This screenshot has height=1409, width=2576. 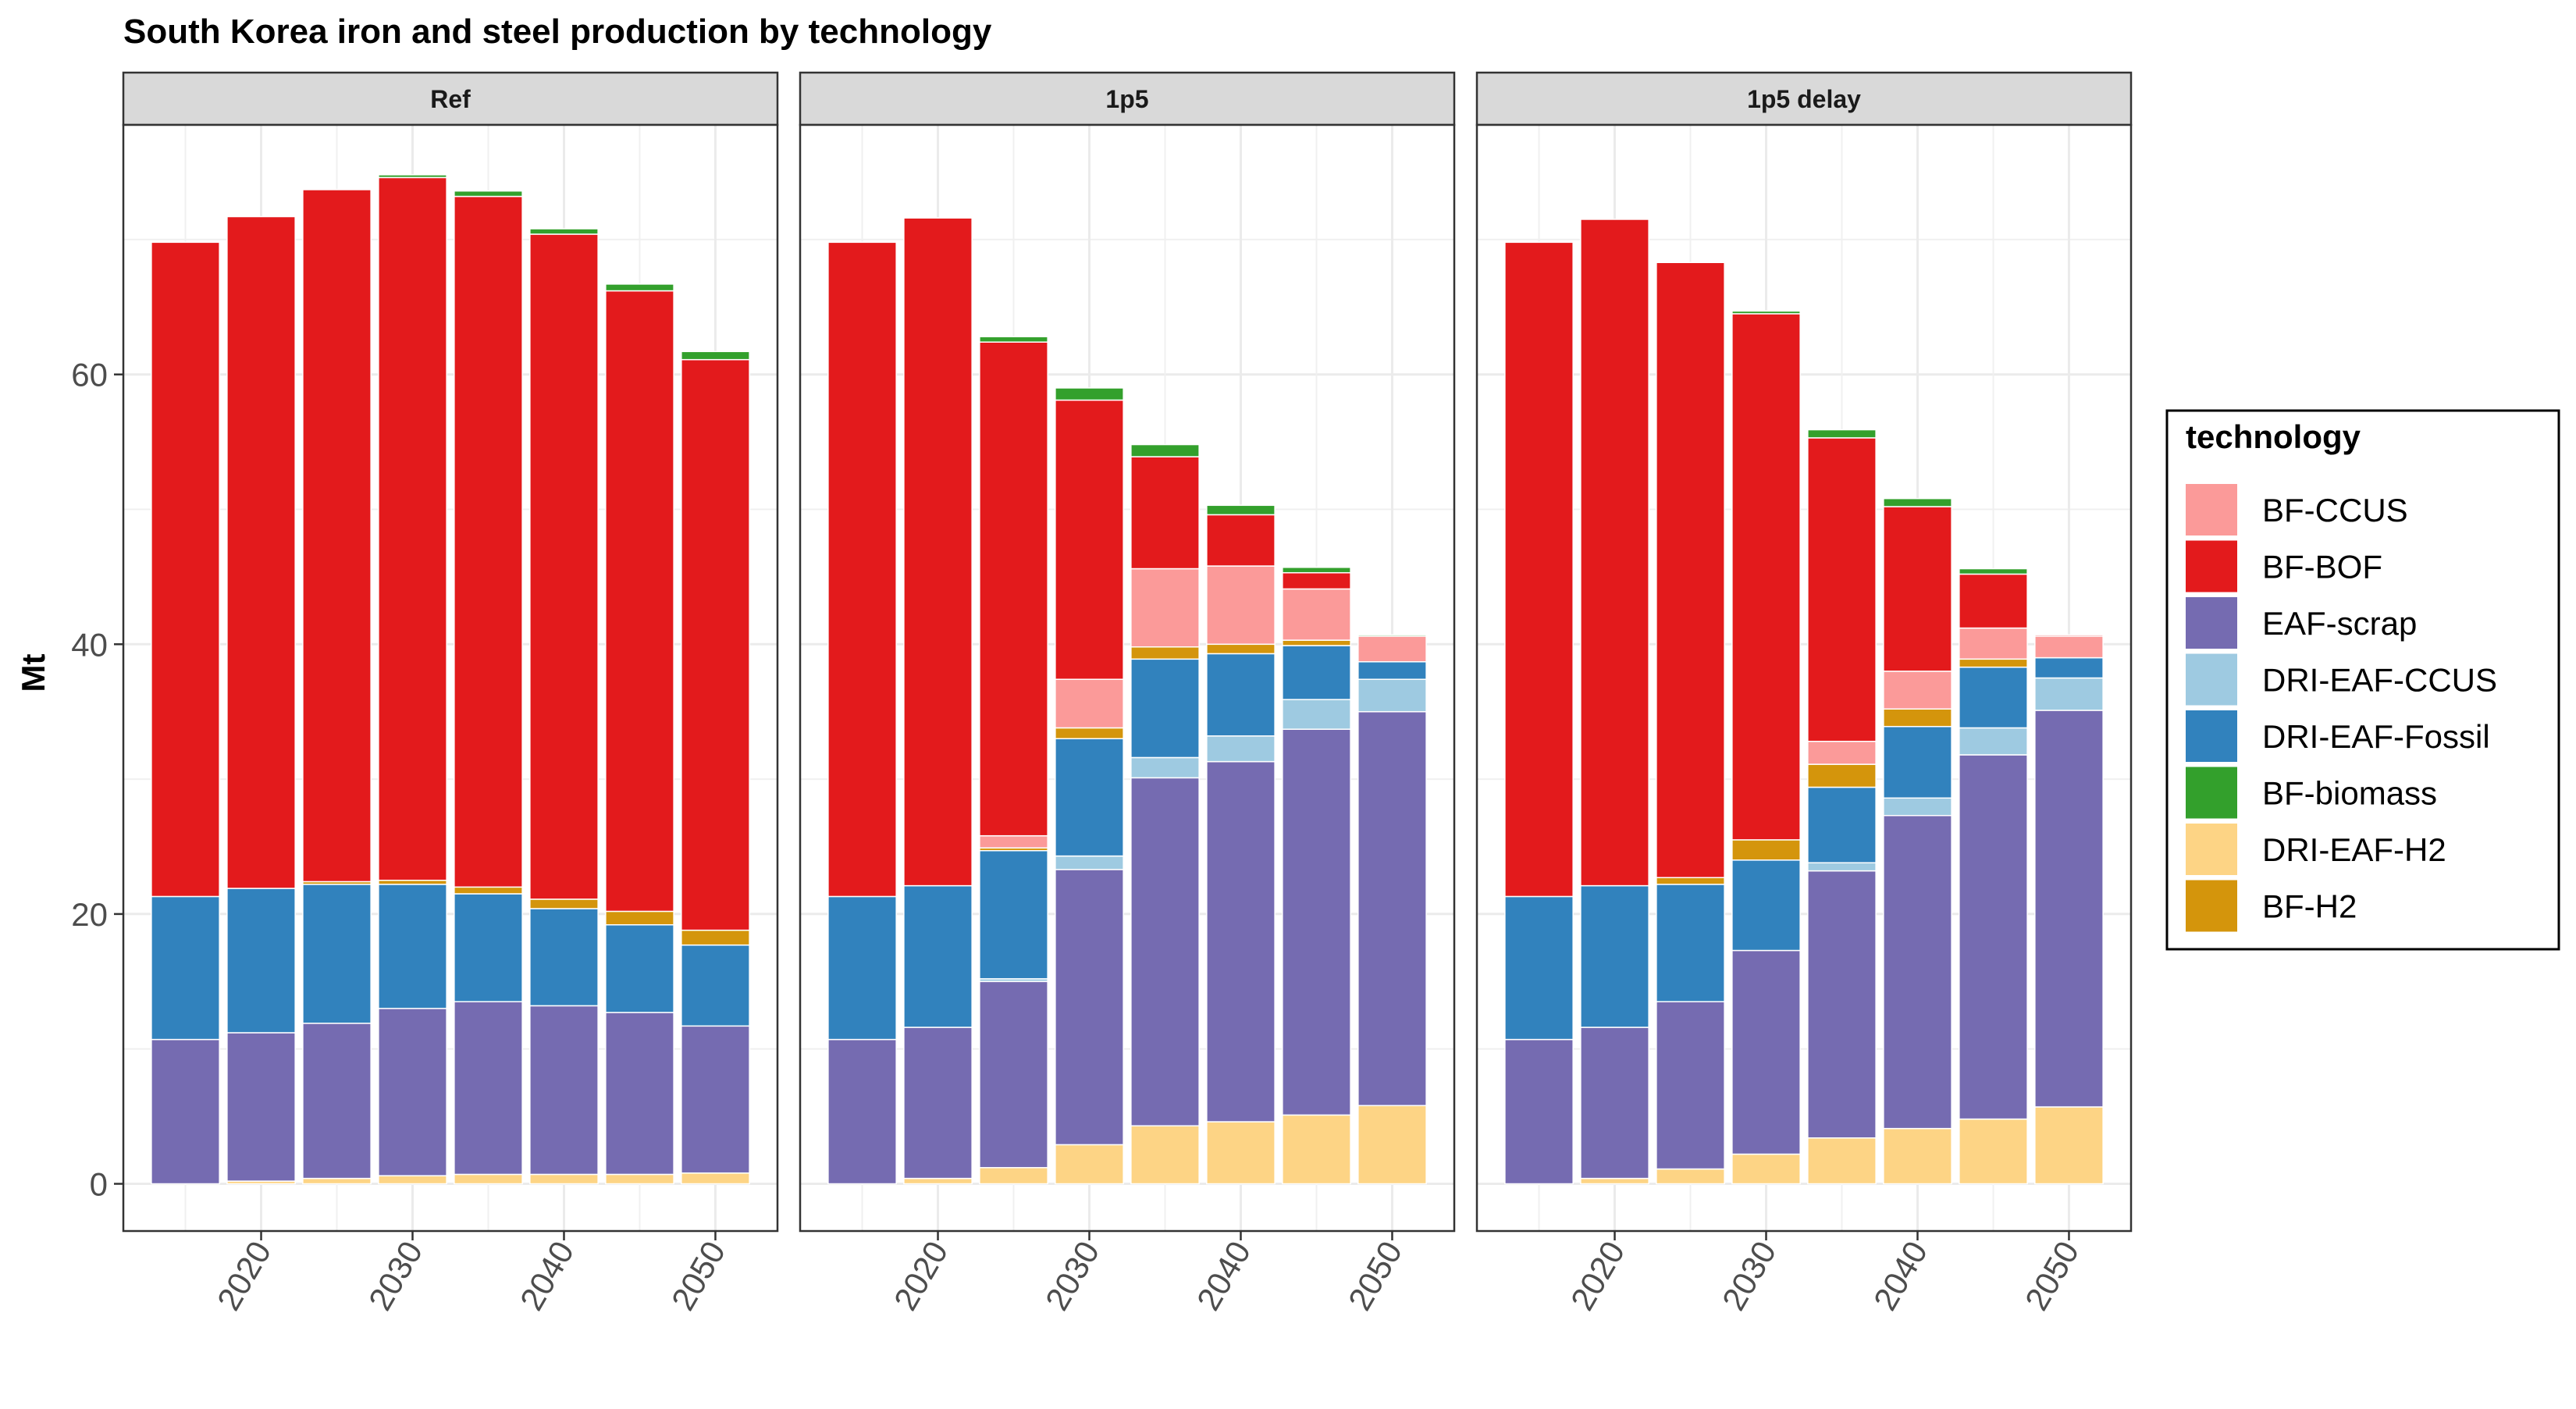 What do you see at coordinates (2309, 906) in the screenshot?
I see `legend-label: BF-H2` at bounding box center [2309, 906].